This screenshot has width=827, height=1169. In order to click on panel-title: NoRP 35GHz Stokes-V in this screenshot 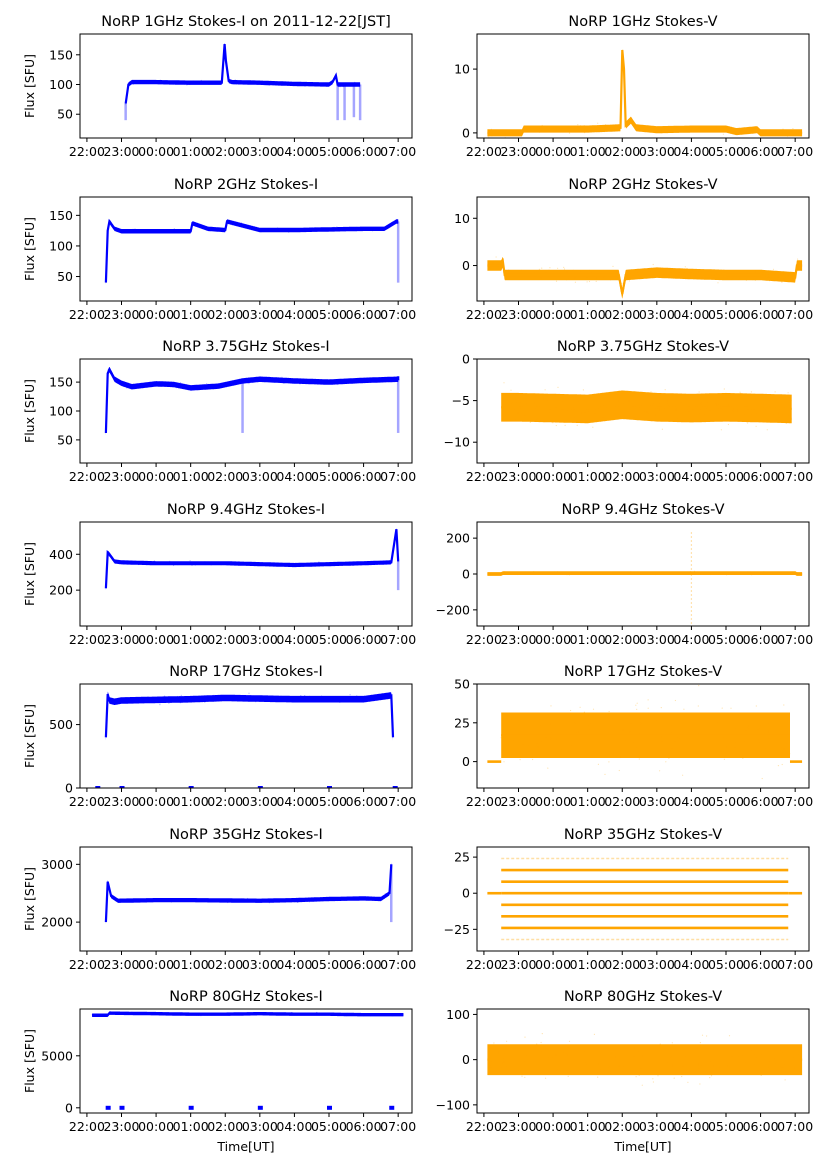, I will do `click(643, 835)`.